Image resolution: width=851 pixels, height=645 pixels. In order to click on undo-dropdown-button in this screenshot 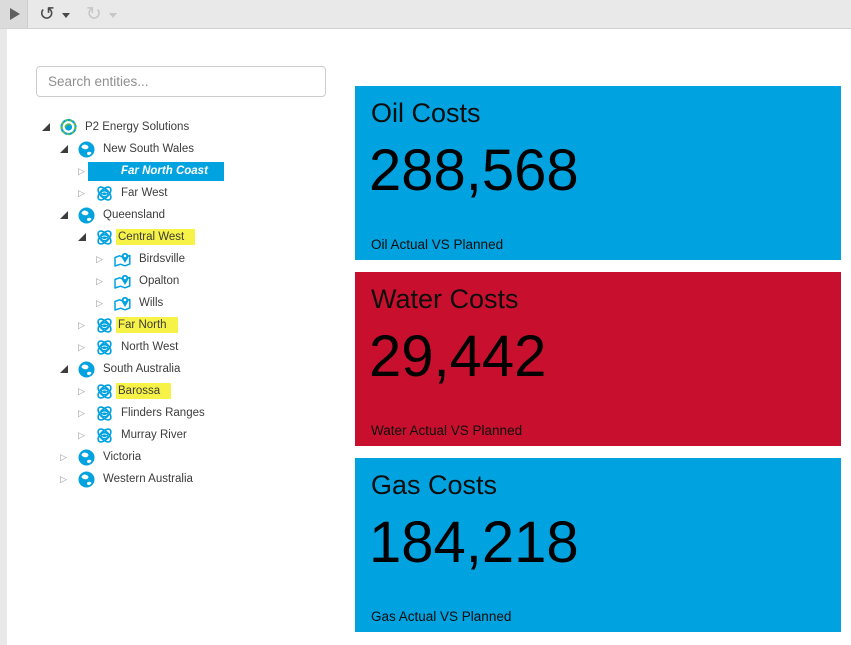, I will do `click(66, 13)`.